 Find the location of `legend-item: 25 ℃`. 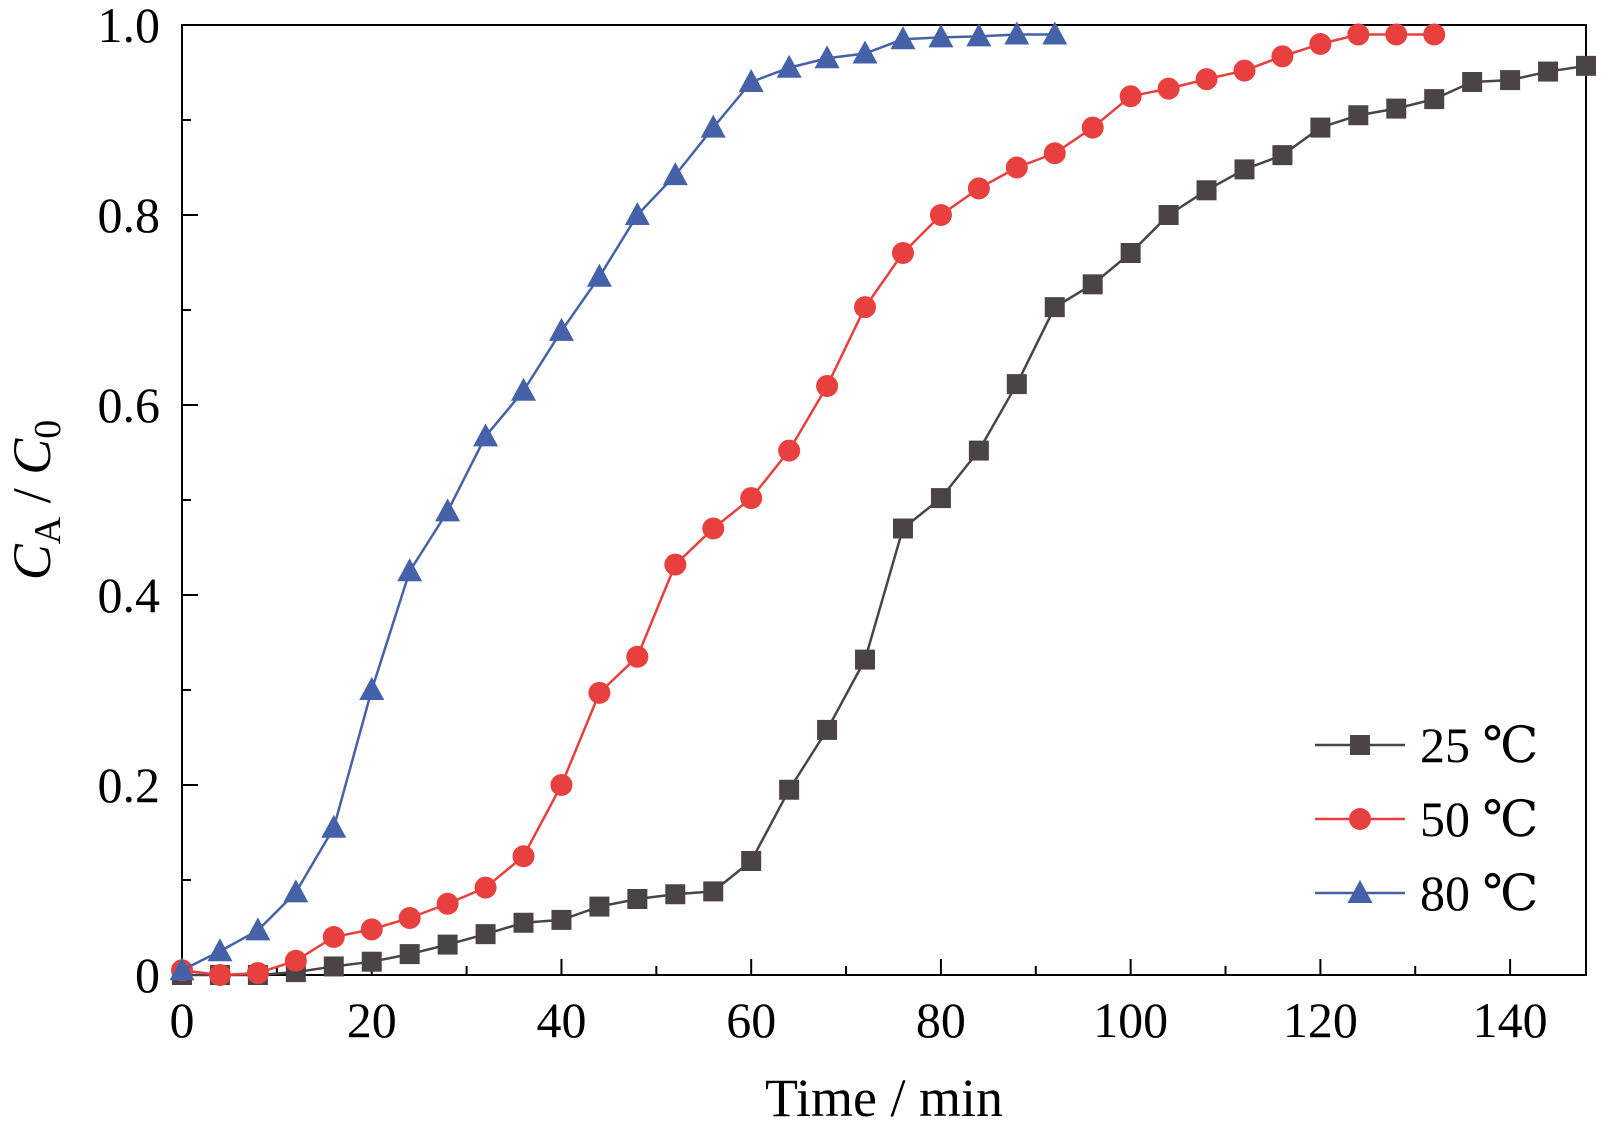

legend-item: 25 ℃ is located at coordinates (1426, 745).